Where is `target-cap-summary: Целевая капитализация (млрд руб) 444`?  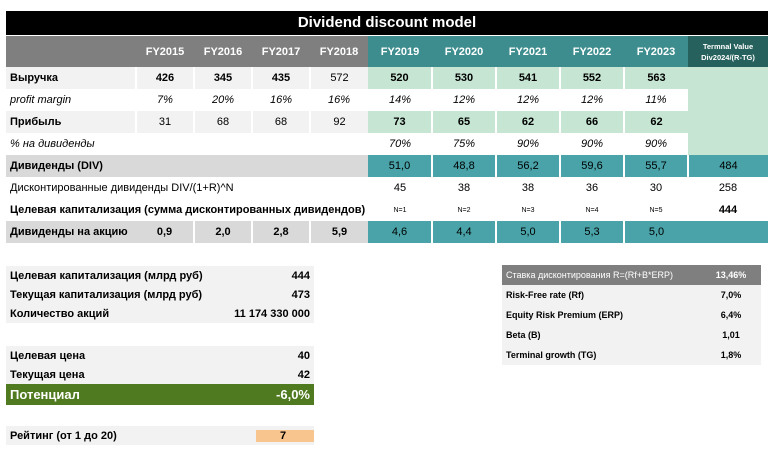
target-cap-summary: Целевая капитализация (млрд руб) 444 is located at coordinates (160, 275).